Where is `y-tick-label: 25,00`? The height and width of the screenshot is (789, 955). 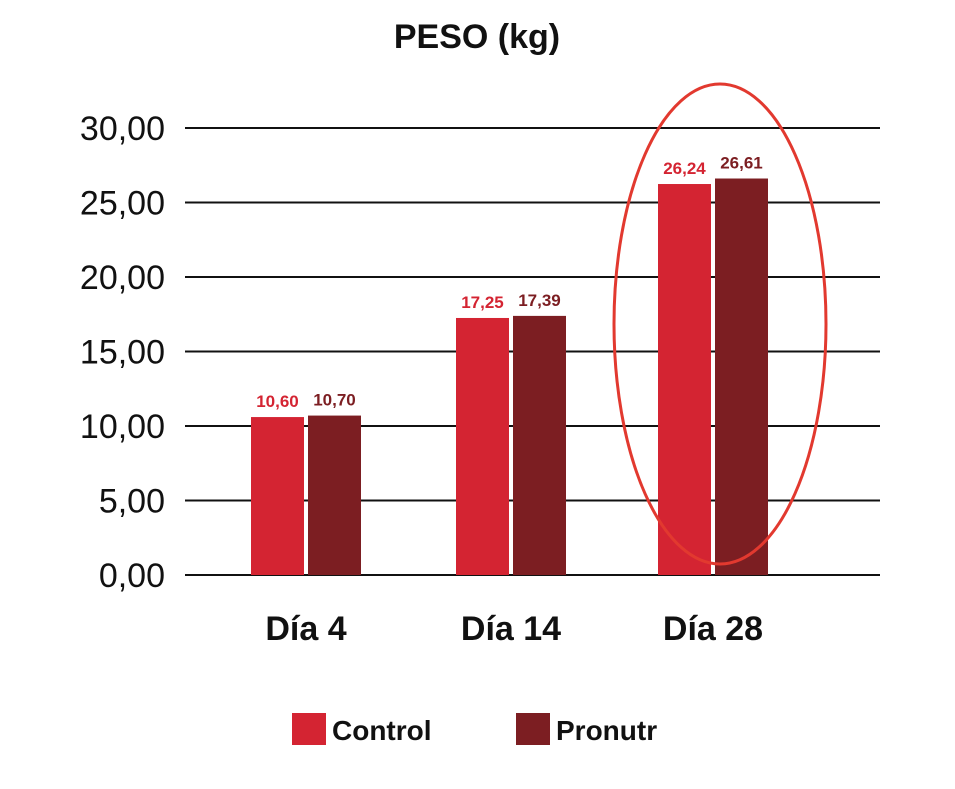 y-tick-label: 25,00 is located at coordinates (122, 204).